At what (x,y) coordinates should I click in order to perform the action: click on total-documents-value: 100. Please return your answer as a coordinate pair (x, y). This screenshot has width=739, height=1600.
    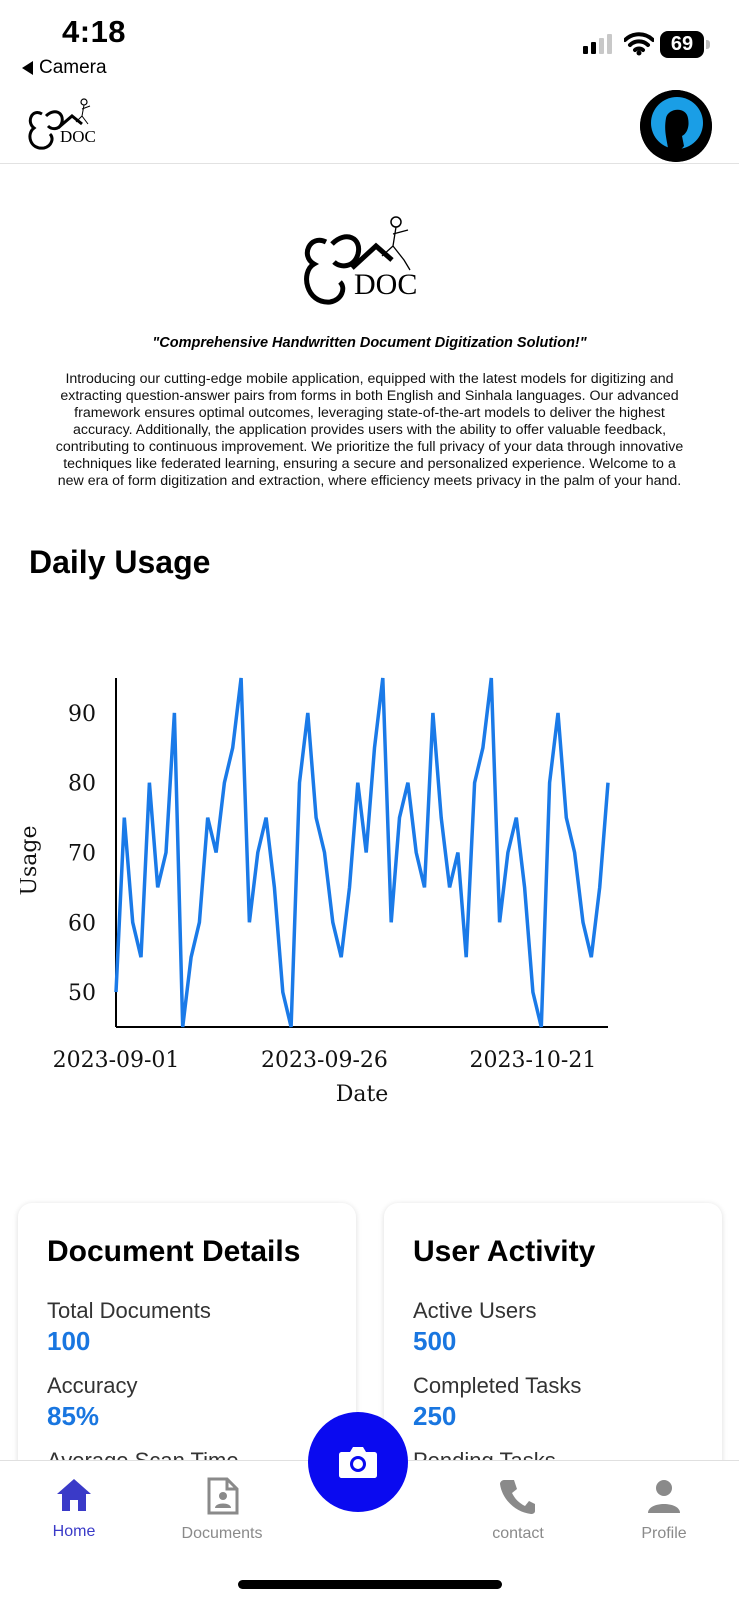
    Looking at the image, I should click on (69, 1341).